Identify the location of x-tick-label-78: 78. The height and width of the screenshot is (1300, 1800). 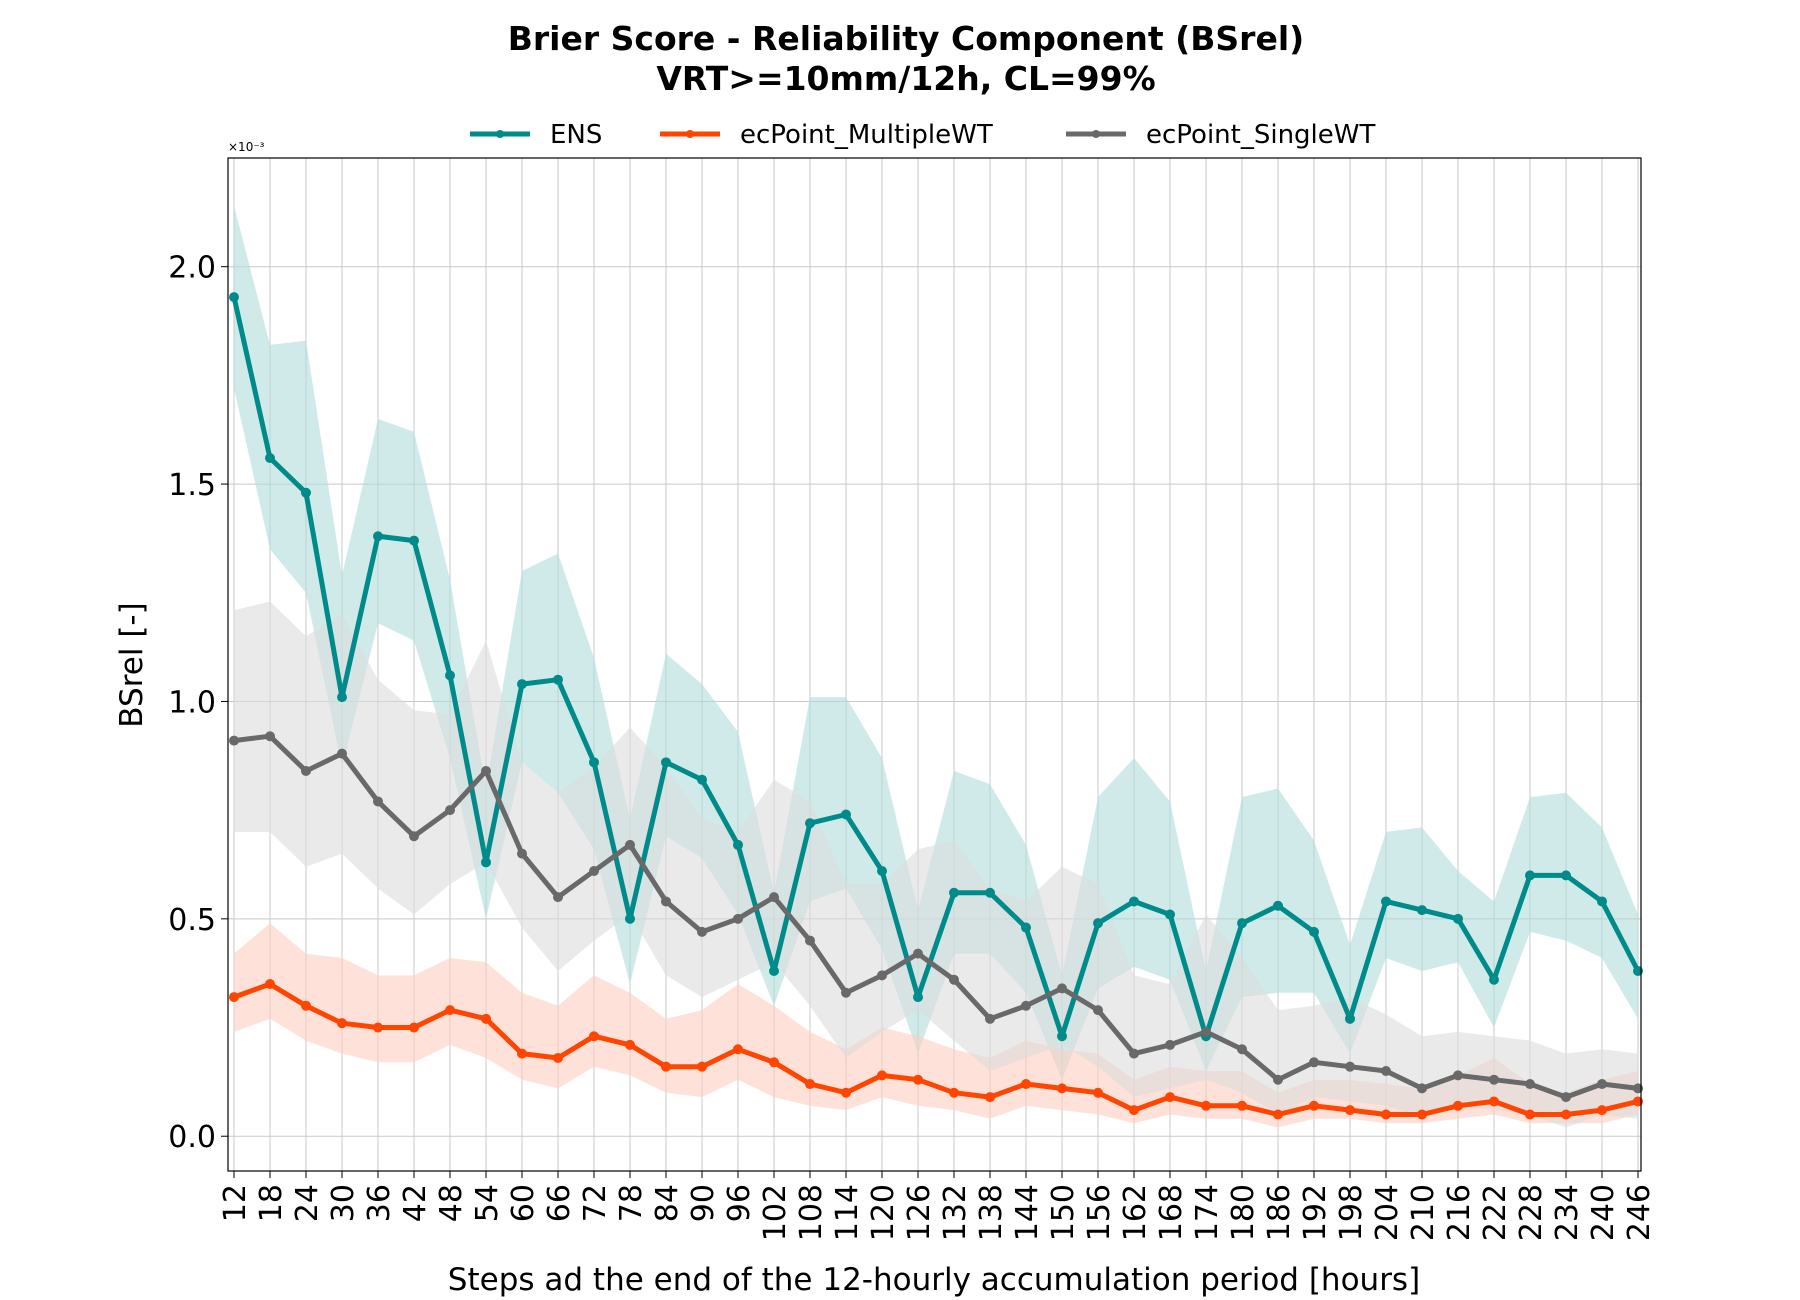
(631, 1203).